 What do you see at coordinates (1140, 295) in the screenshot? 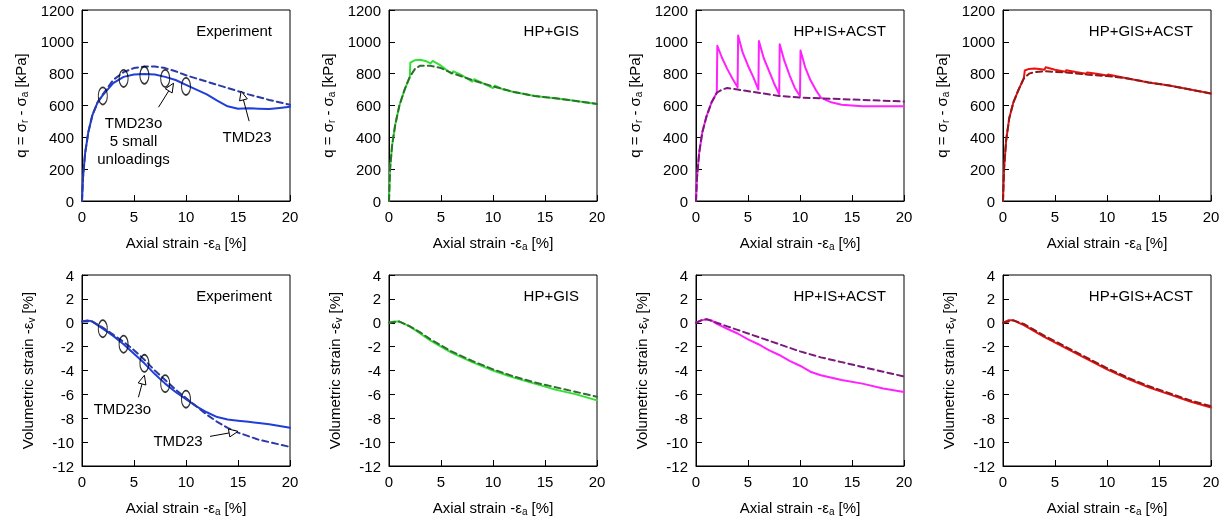
I see `text: HP+GIS+ACST` at bounding box center [1140, 295].